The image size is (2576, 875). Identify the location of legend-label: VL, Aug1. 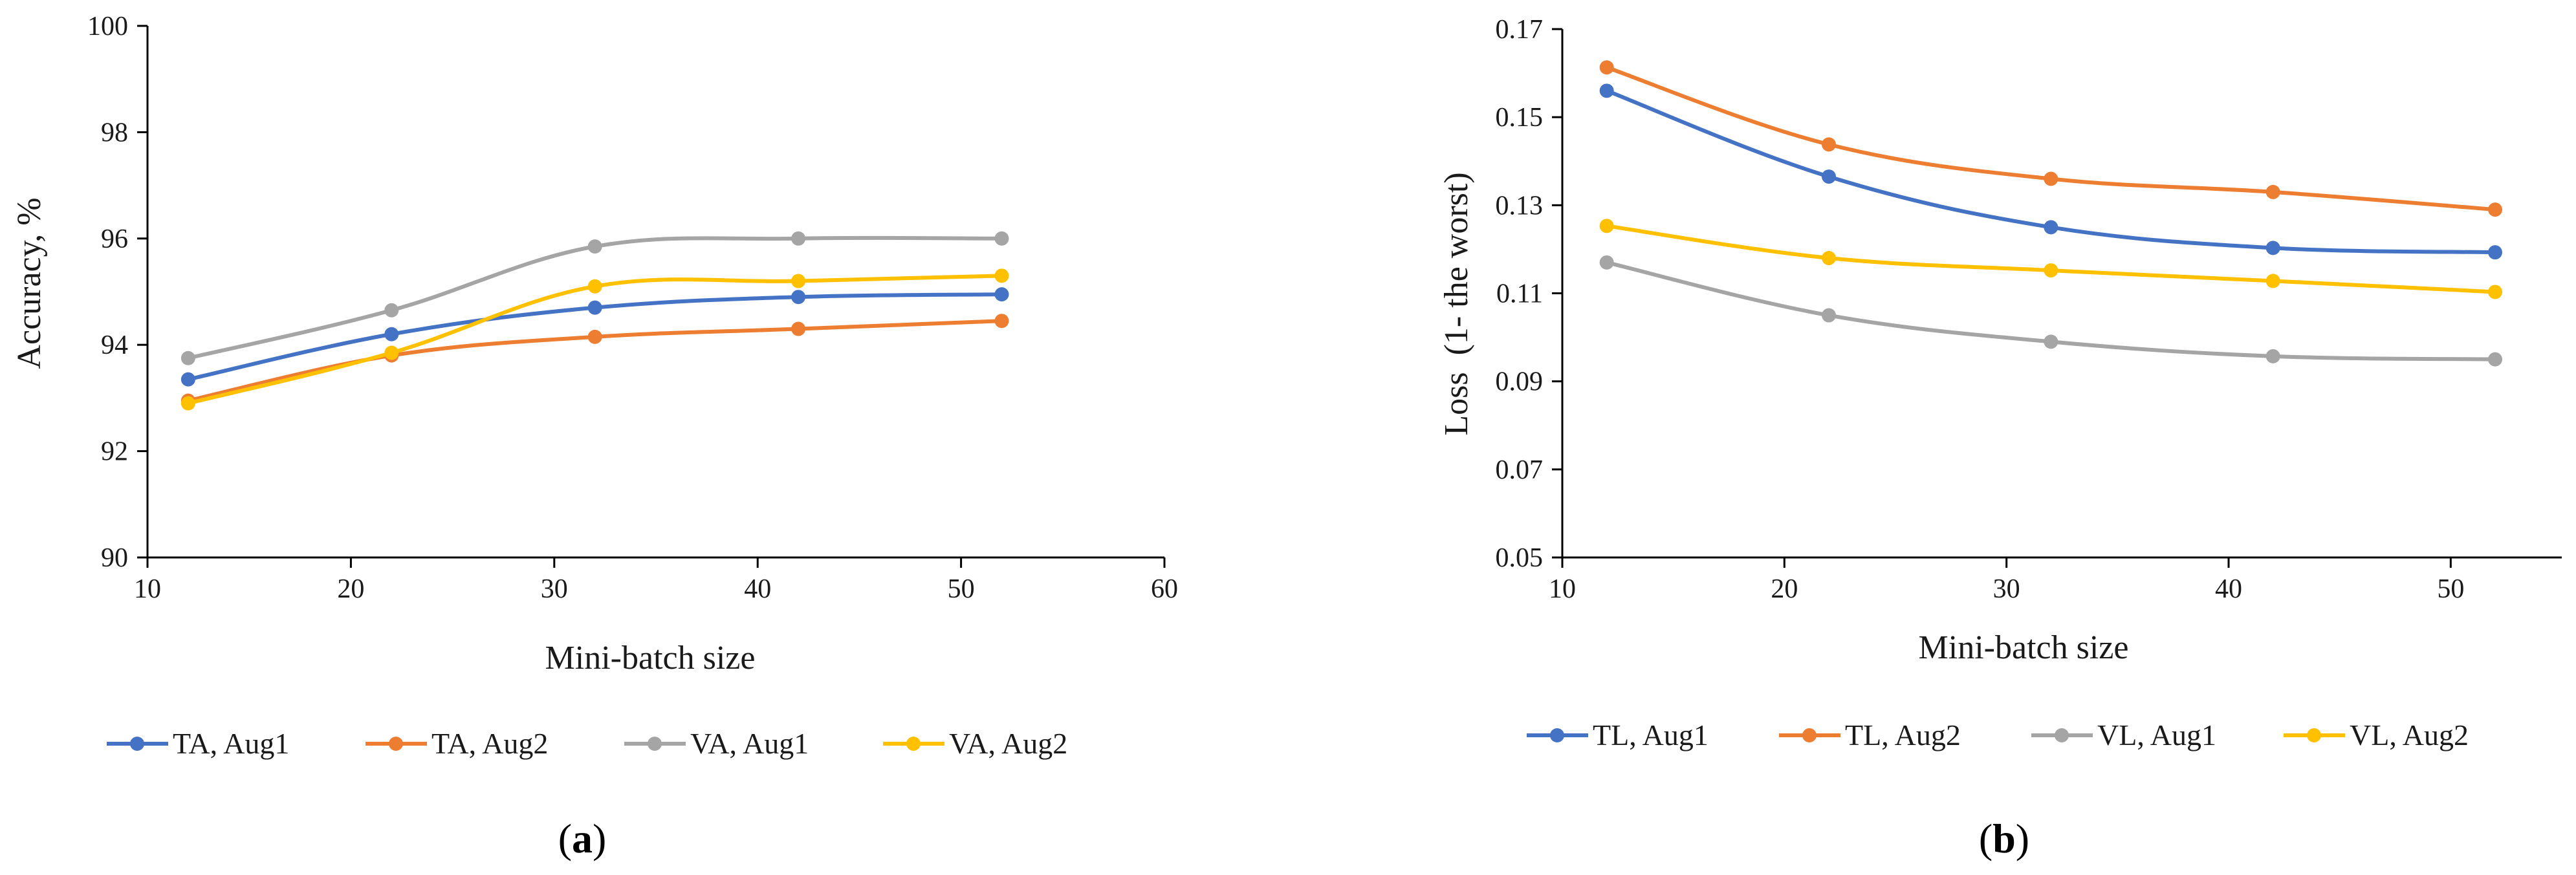
(2156, 734).